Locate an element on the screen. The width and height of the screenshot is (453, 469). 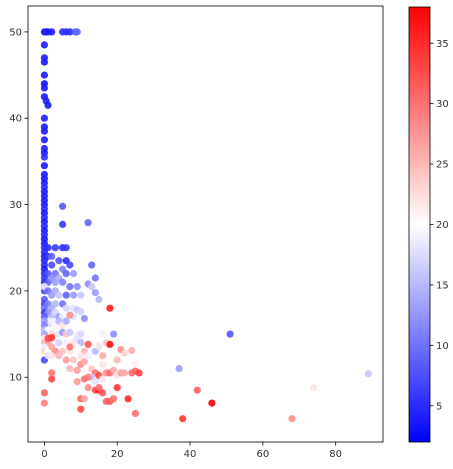
y-axis: 10 20 30 40 50 is located at coordinates (18, 205).